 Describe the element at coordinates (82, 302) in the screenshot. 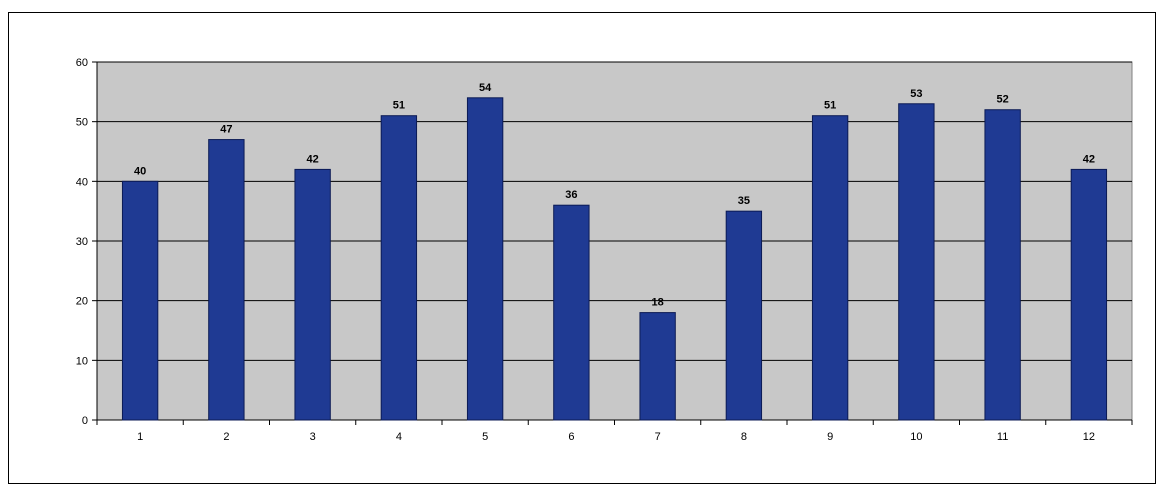

I see `y-tick-label: 20` at that location.